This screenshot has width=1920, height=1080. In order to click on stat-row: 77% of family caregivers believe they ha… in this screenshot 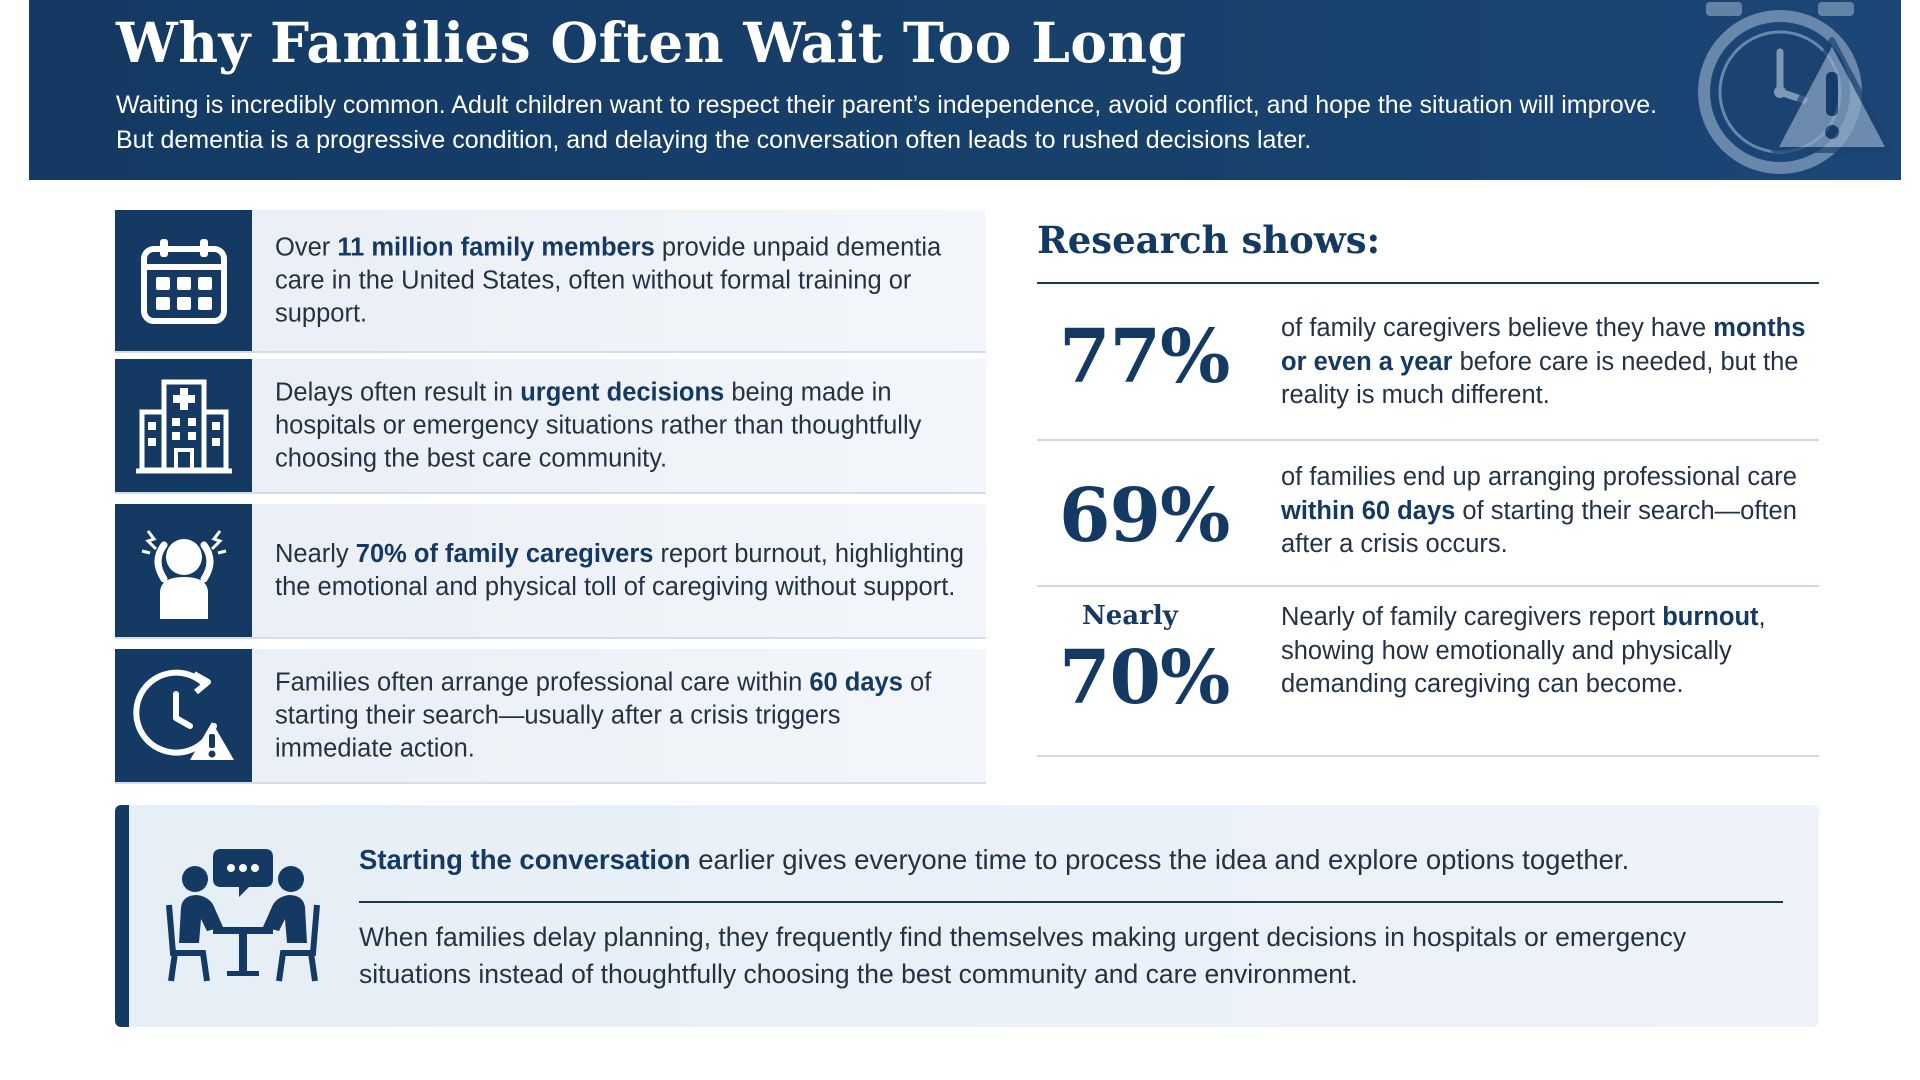, I will do `click(1428, 362)`.